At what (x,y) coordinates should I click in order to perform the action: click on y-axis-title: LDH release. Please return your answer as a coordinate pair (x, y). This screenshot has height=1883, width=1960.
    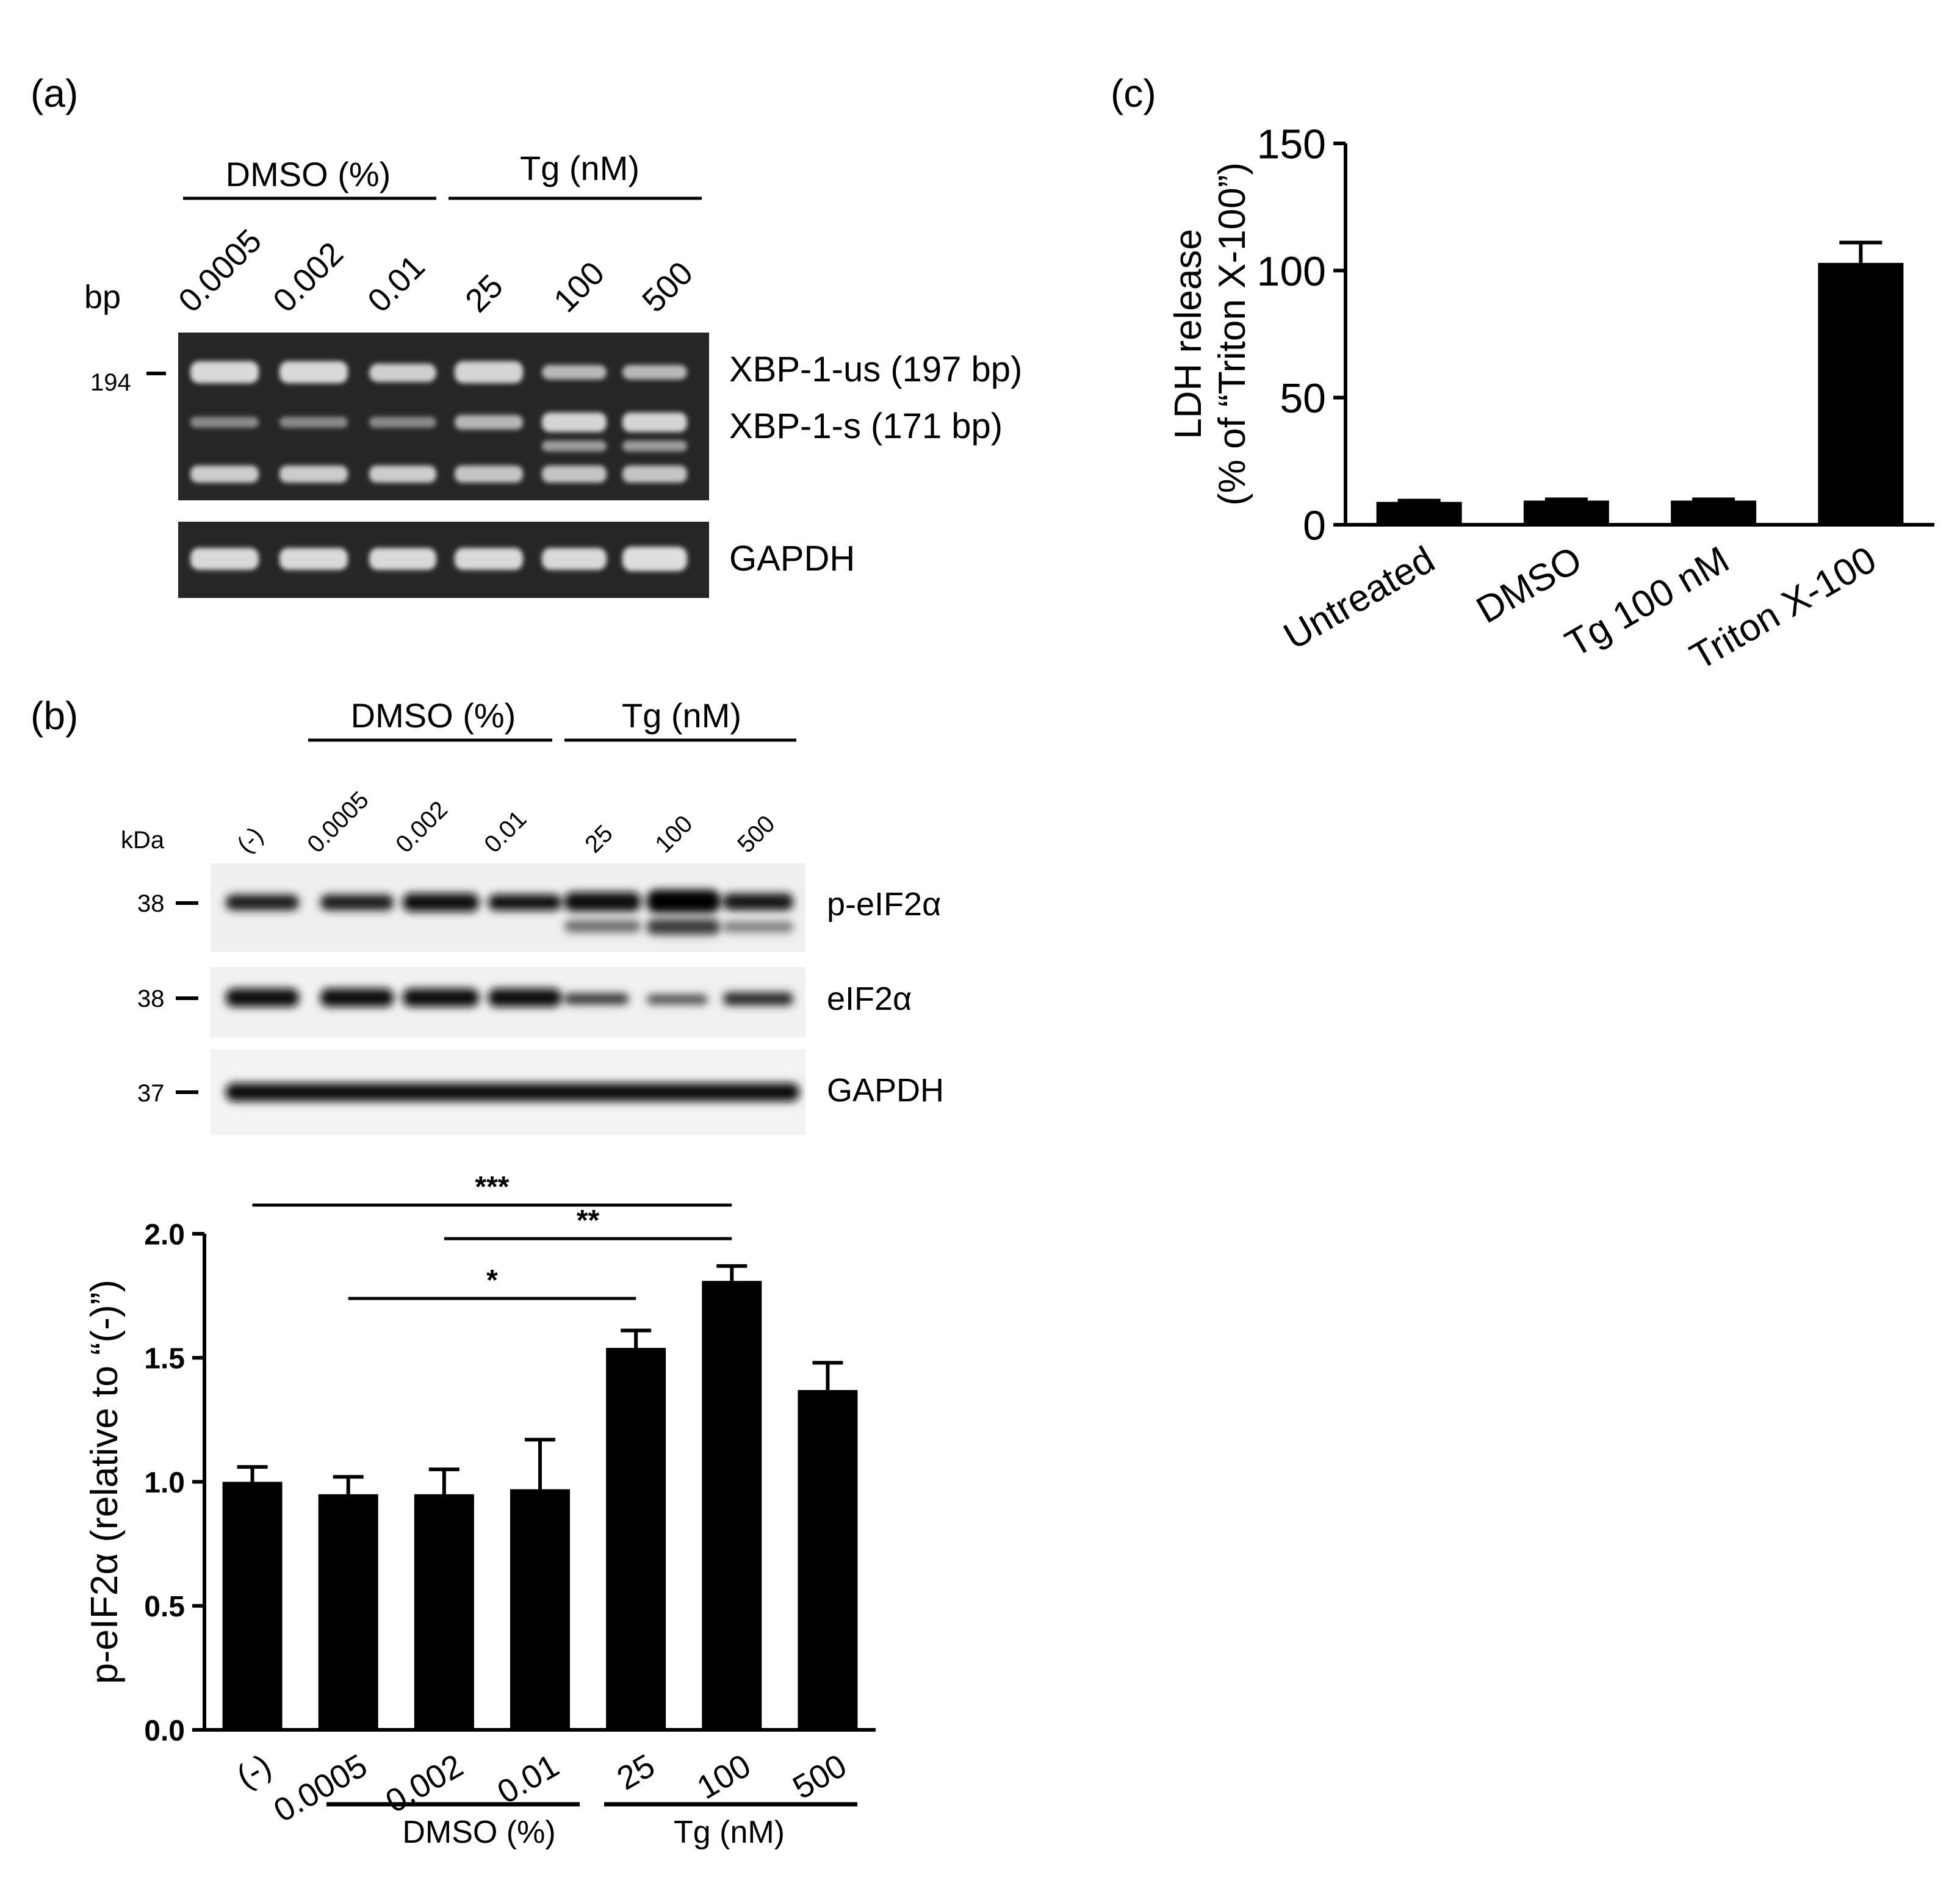
    Looking at the image, I should click on (1188, 334).